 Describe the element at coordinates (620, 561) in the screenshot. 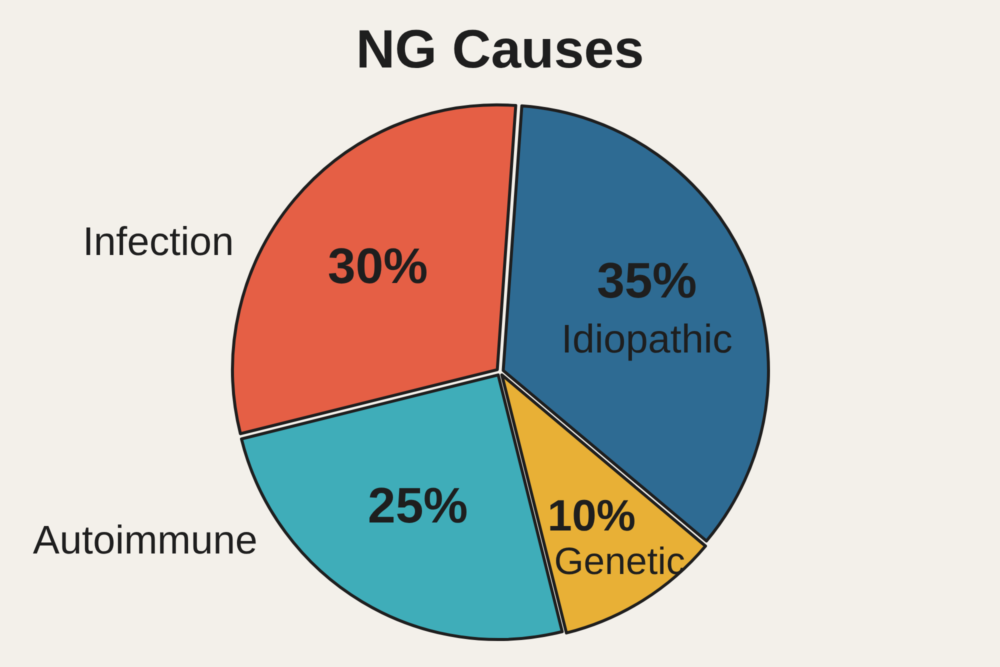

I see `slice-label: Genetic` at that location.